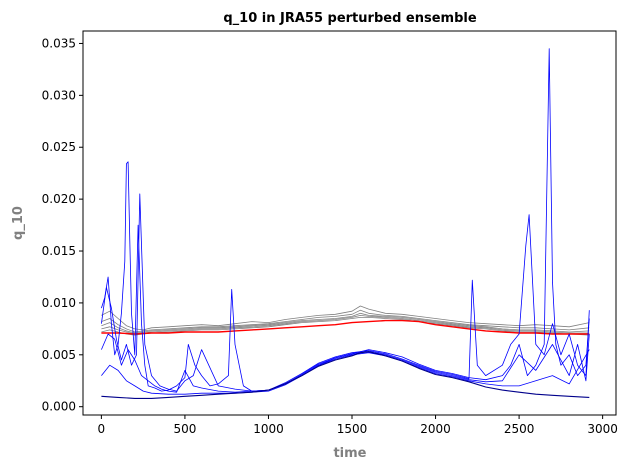 Image resolution: width=629 pixels, height=470 pixels. Describe the element at coordinates (59, 251) in the screenshot. I see `y-tick-label: 0.015` at that location.